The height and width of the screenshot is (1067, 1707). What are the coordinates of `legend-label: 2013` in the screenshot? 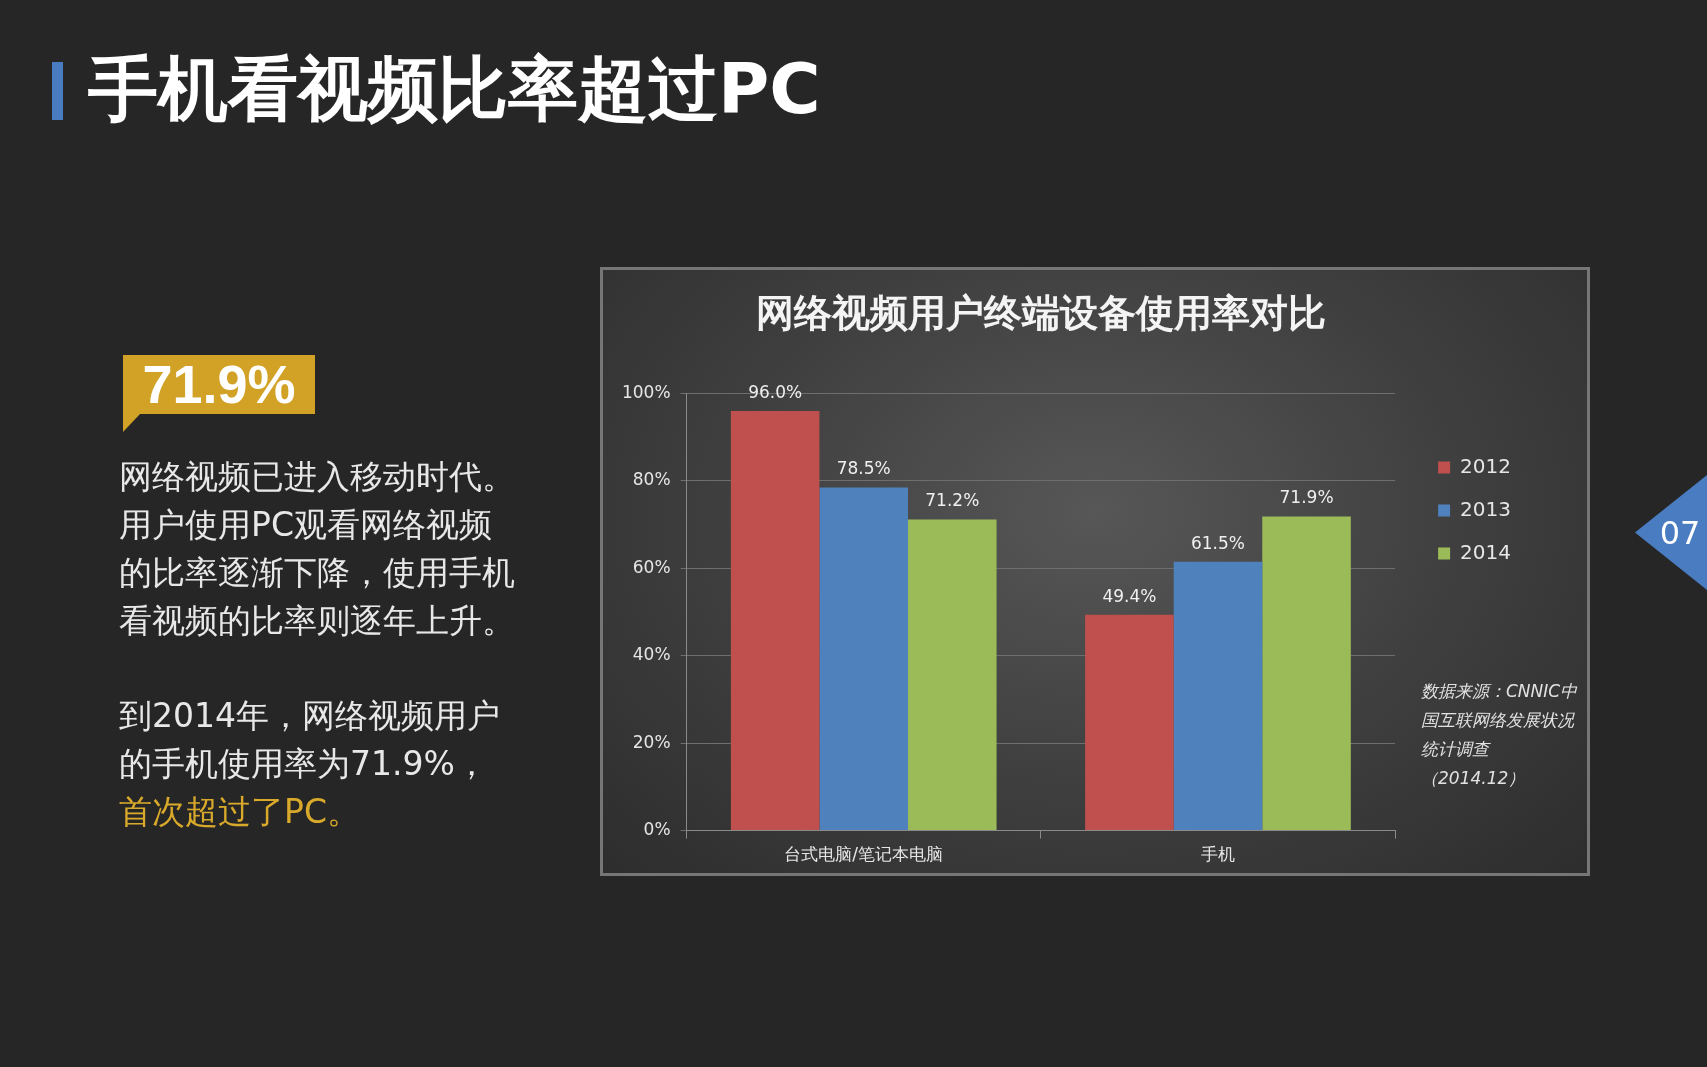 It's located at (1486, 508).